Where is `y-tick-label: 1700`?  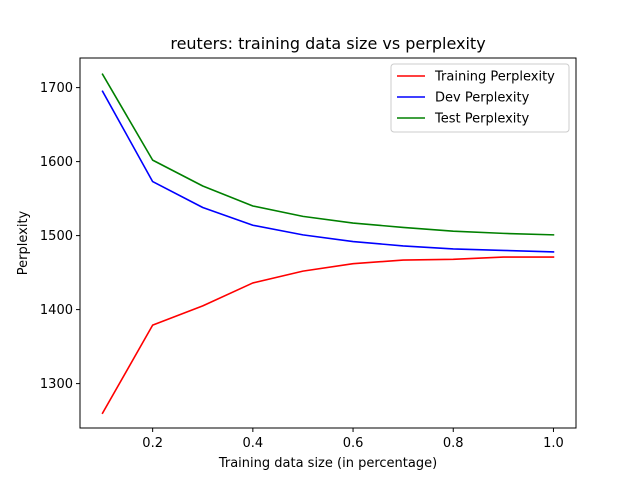
y-tick-label: 1700 is located at coordinates (56, 88).